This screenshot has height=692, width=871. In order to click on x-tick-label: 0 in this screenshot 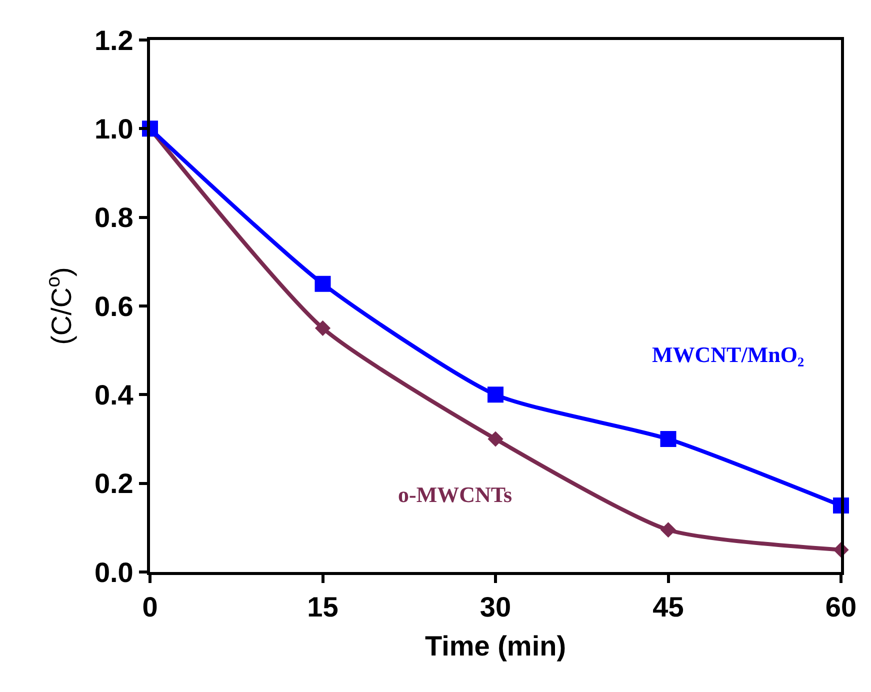, I will do `click(150, 607)`.